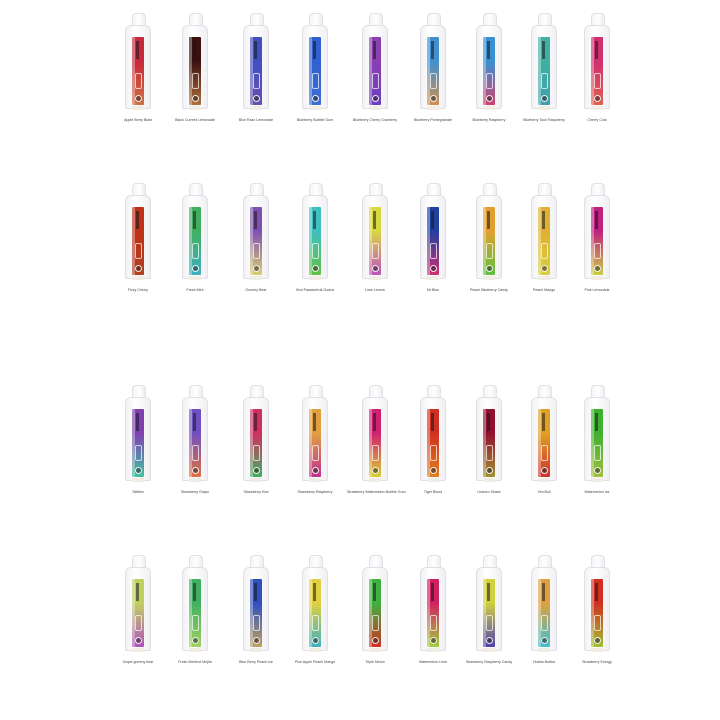 The image size is (720, 720). I want to click on product-card: Tiger Blood, so click(433, 440).